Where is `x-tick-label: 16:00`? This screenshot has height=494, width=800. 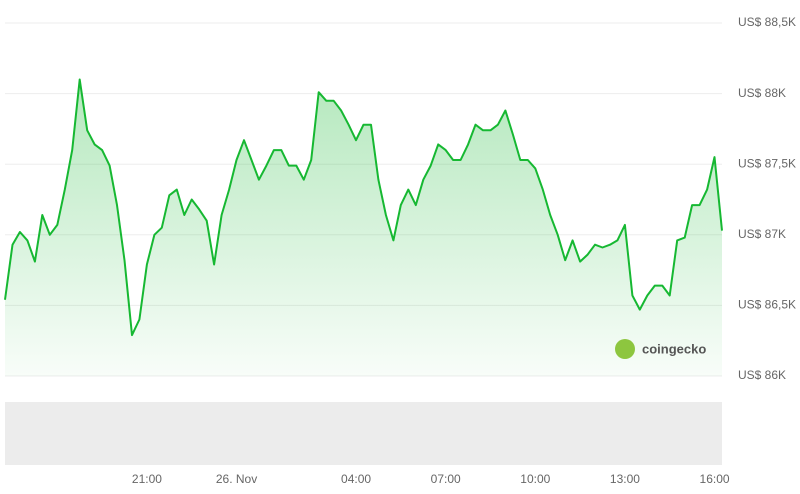 x-tick-label: 16:00 is located at coordinates (715, 479).